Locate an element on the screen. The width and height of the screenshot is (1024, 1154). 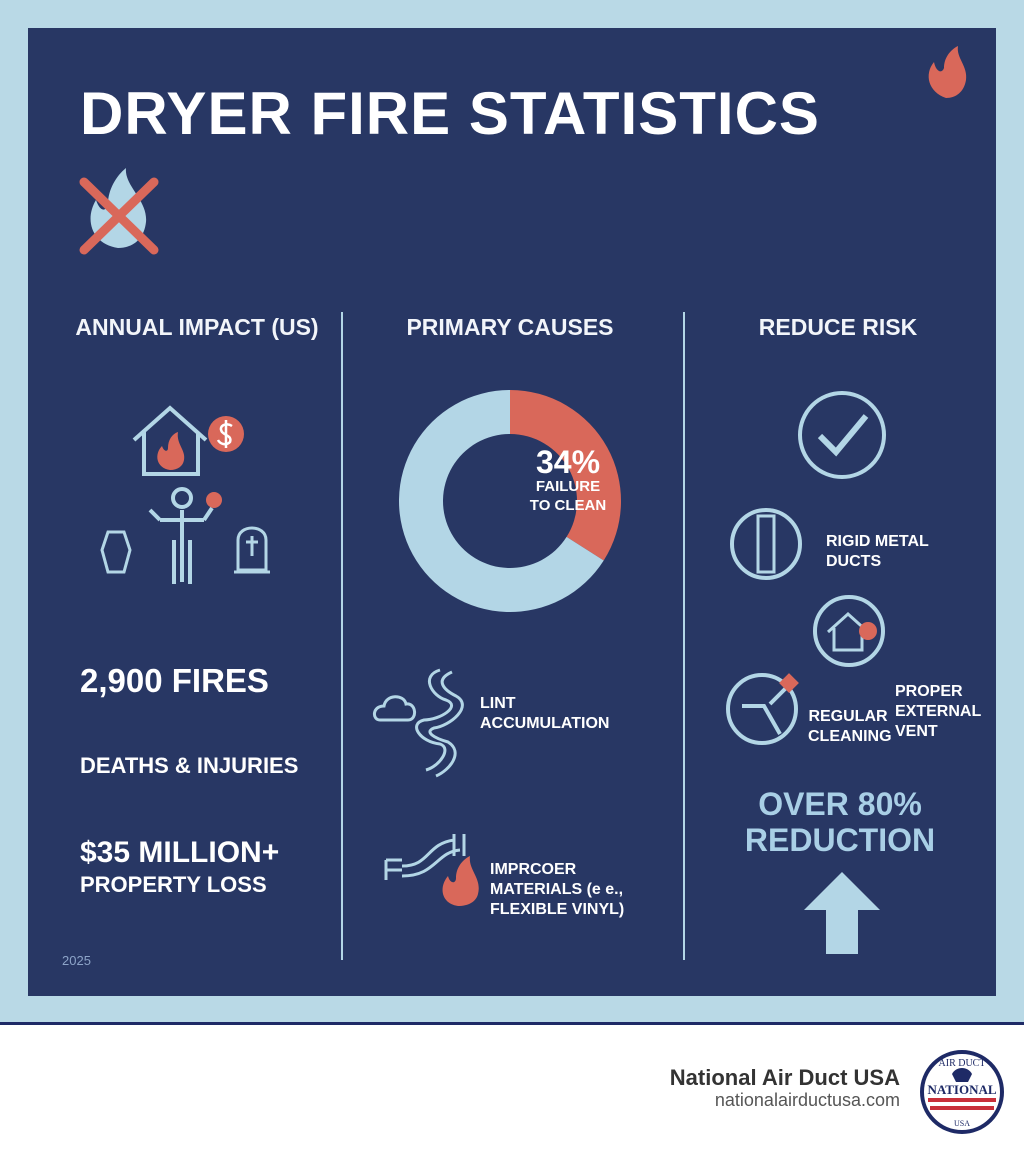
company-name: National Air Duct USA is located at coordinates (784, 1077).